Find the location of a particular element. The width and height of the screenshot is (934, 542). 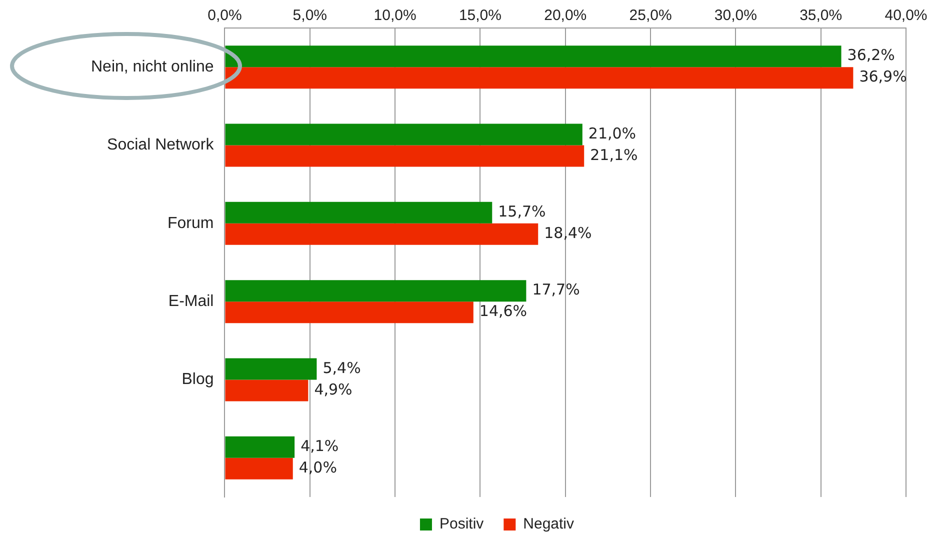

data-label: 4,9% is located at coordinates (333, 389).